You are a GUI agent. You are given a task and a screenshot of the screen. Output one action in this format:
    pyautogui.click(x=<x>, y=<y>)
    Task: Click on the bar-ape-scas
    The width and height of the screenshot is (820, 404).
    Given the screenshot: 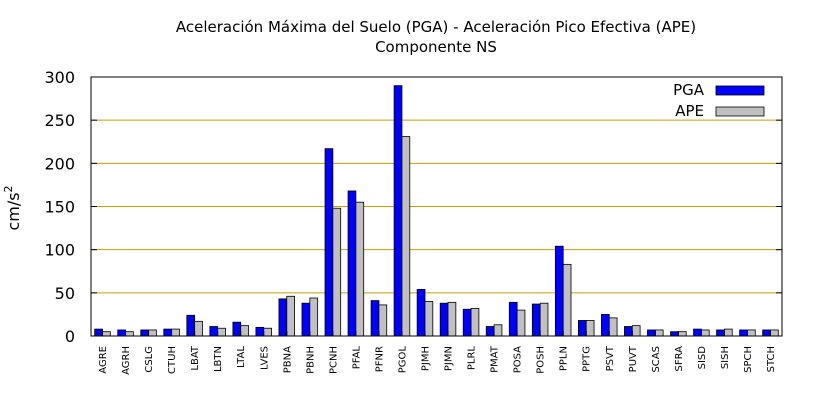 What is the action you would take?
    pyautogui.click(x=659, y=333)
    